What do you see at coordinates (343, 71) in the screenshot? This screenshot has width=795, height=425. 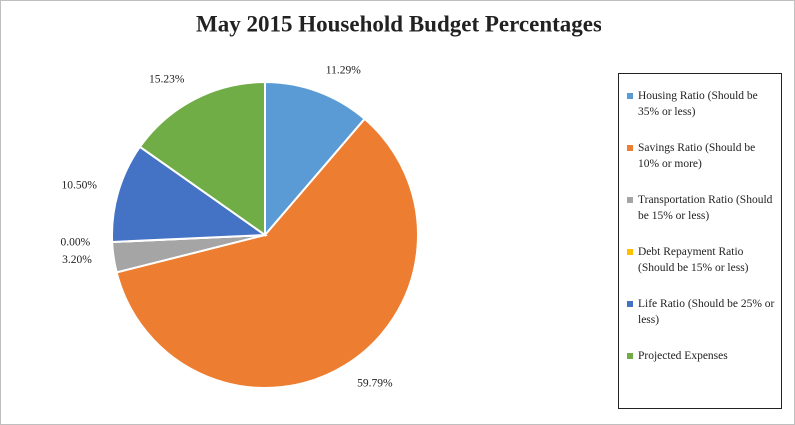 I see `data-label: 11.29%` at bounding box center [343, 71].